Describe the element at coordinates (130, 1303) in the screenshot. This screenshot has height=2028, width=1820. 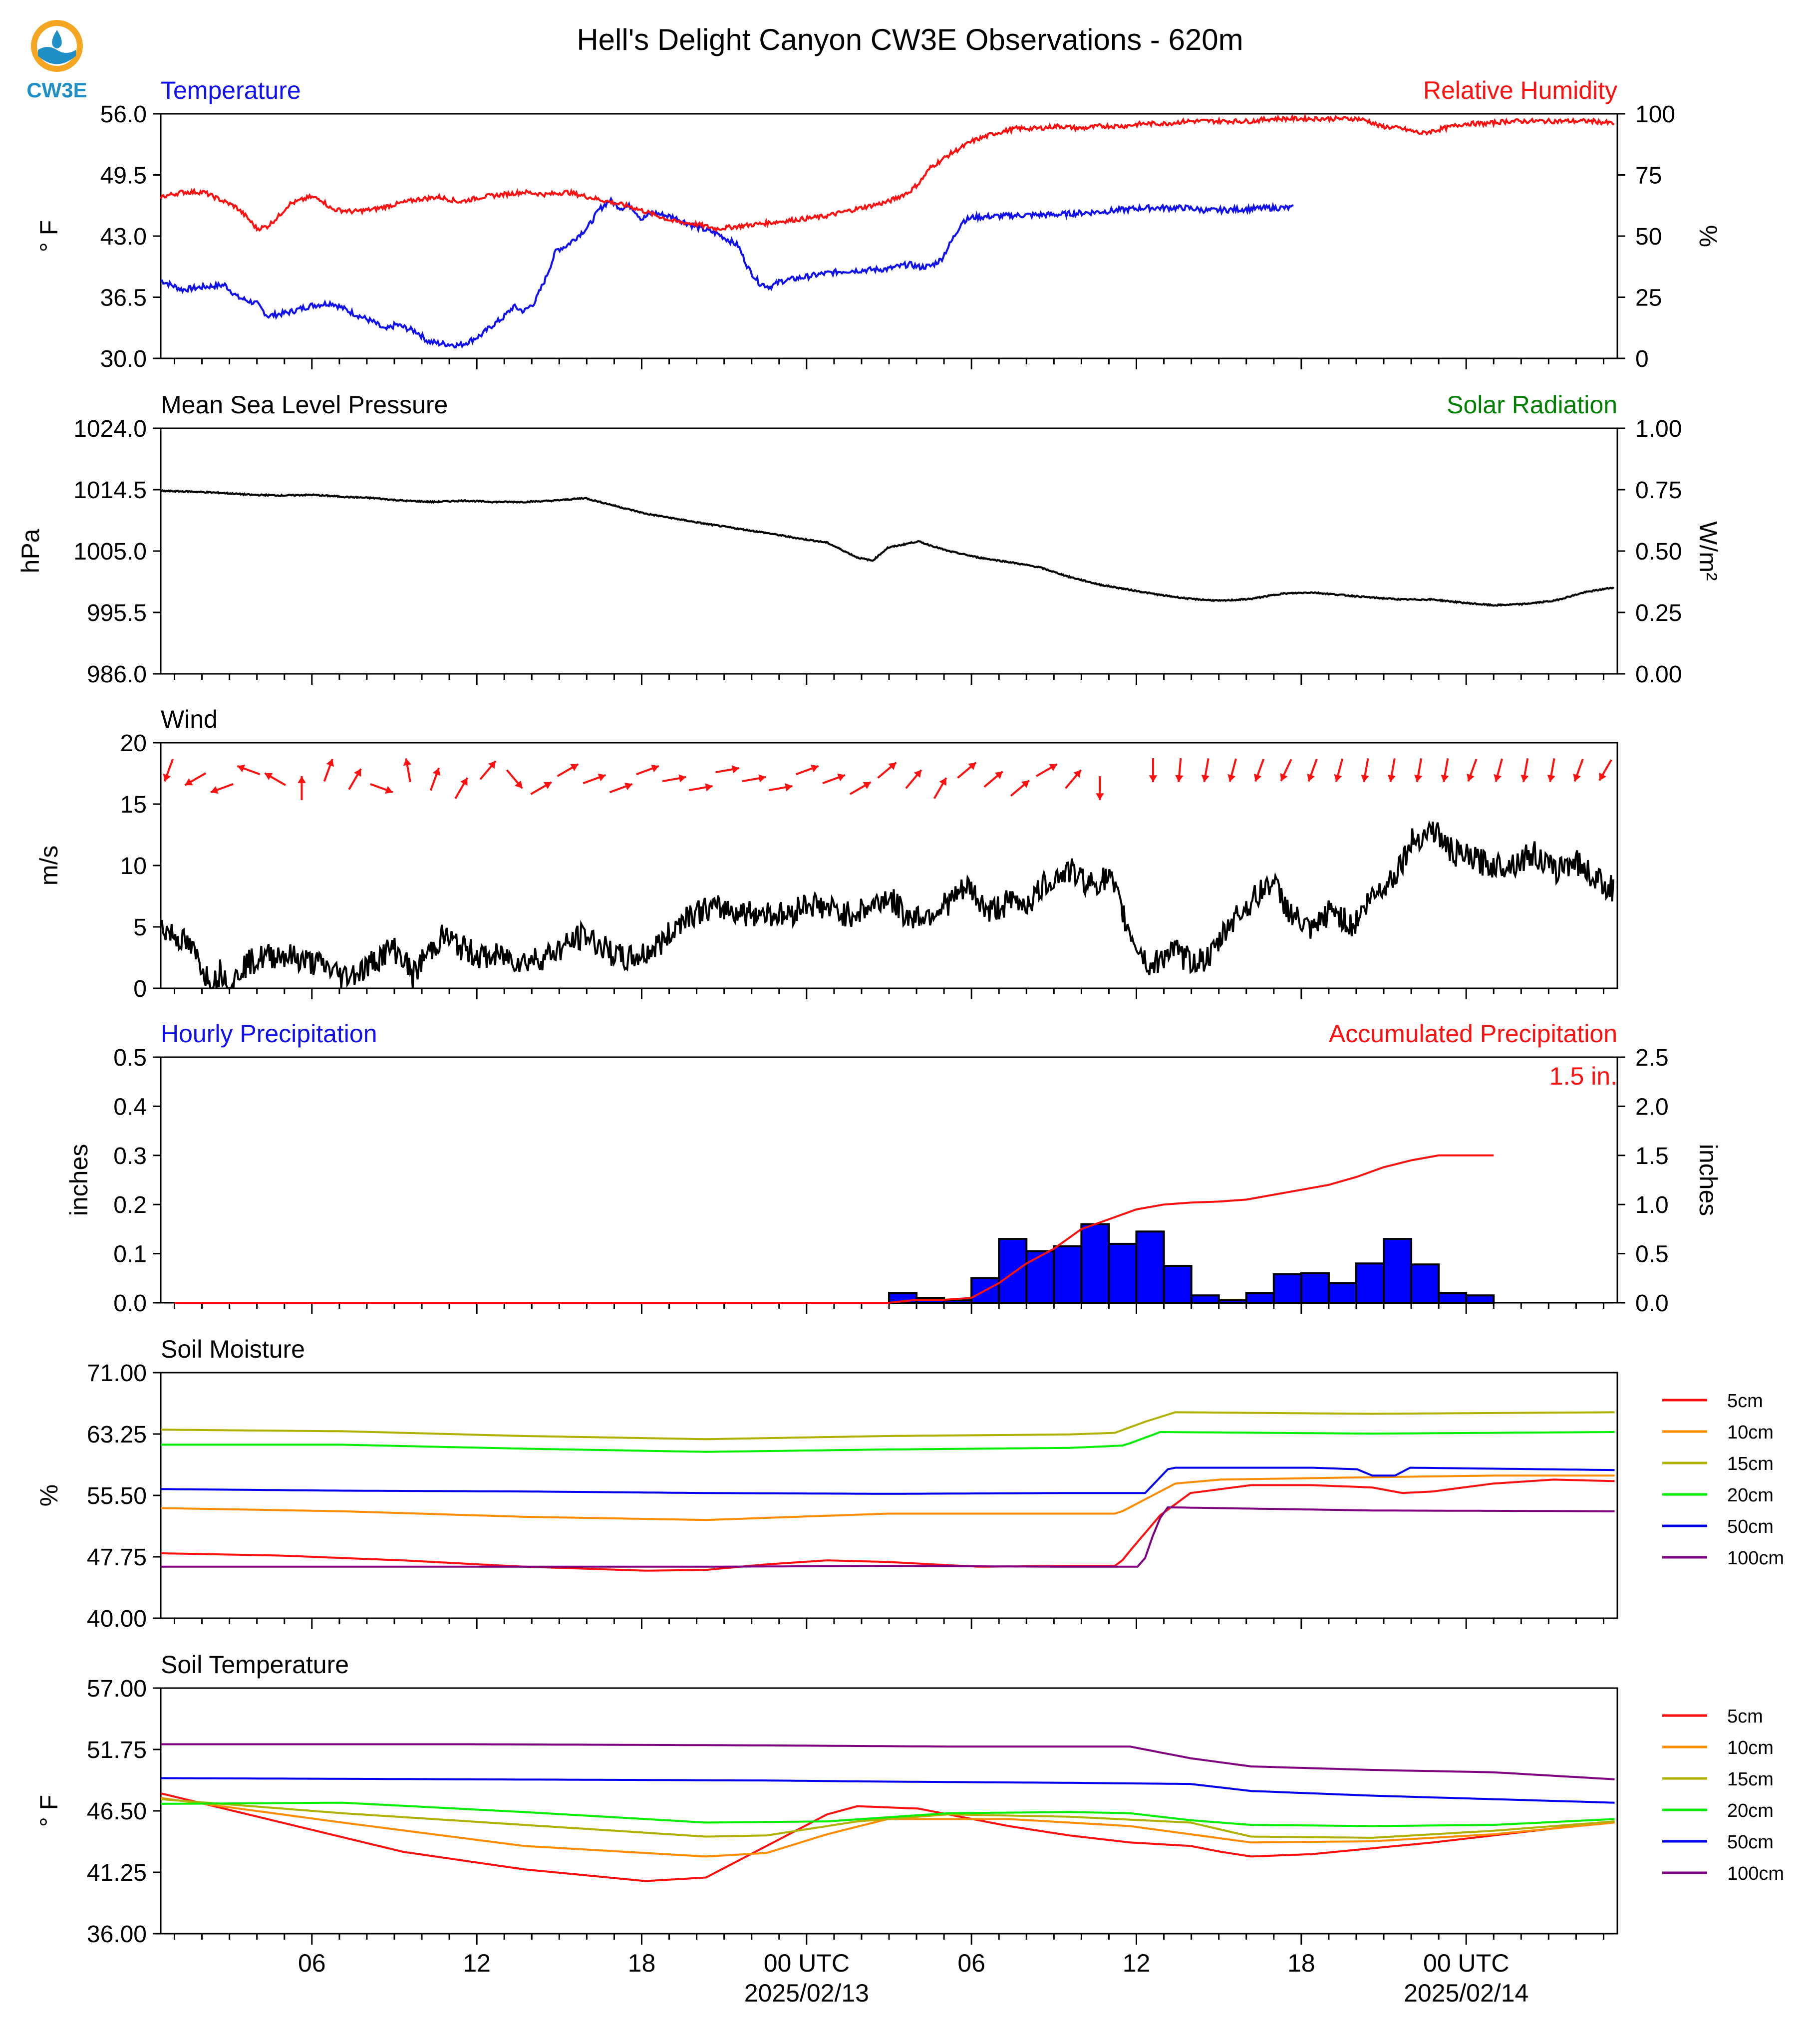
I see `y-tick-label: 0.0` at that location.